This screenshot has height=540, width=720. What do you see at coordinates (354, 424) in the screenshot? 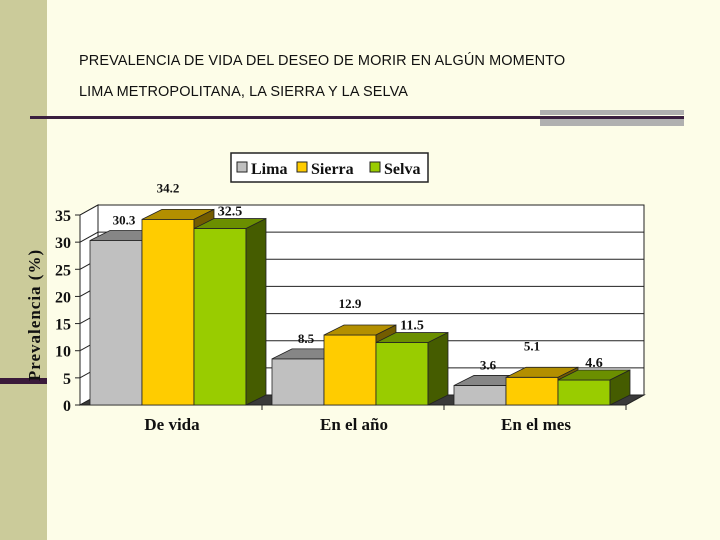
I see `x-category-label: En el año` at bounding box center [354, 424].